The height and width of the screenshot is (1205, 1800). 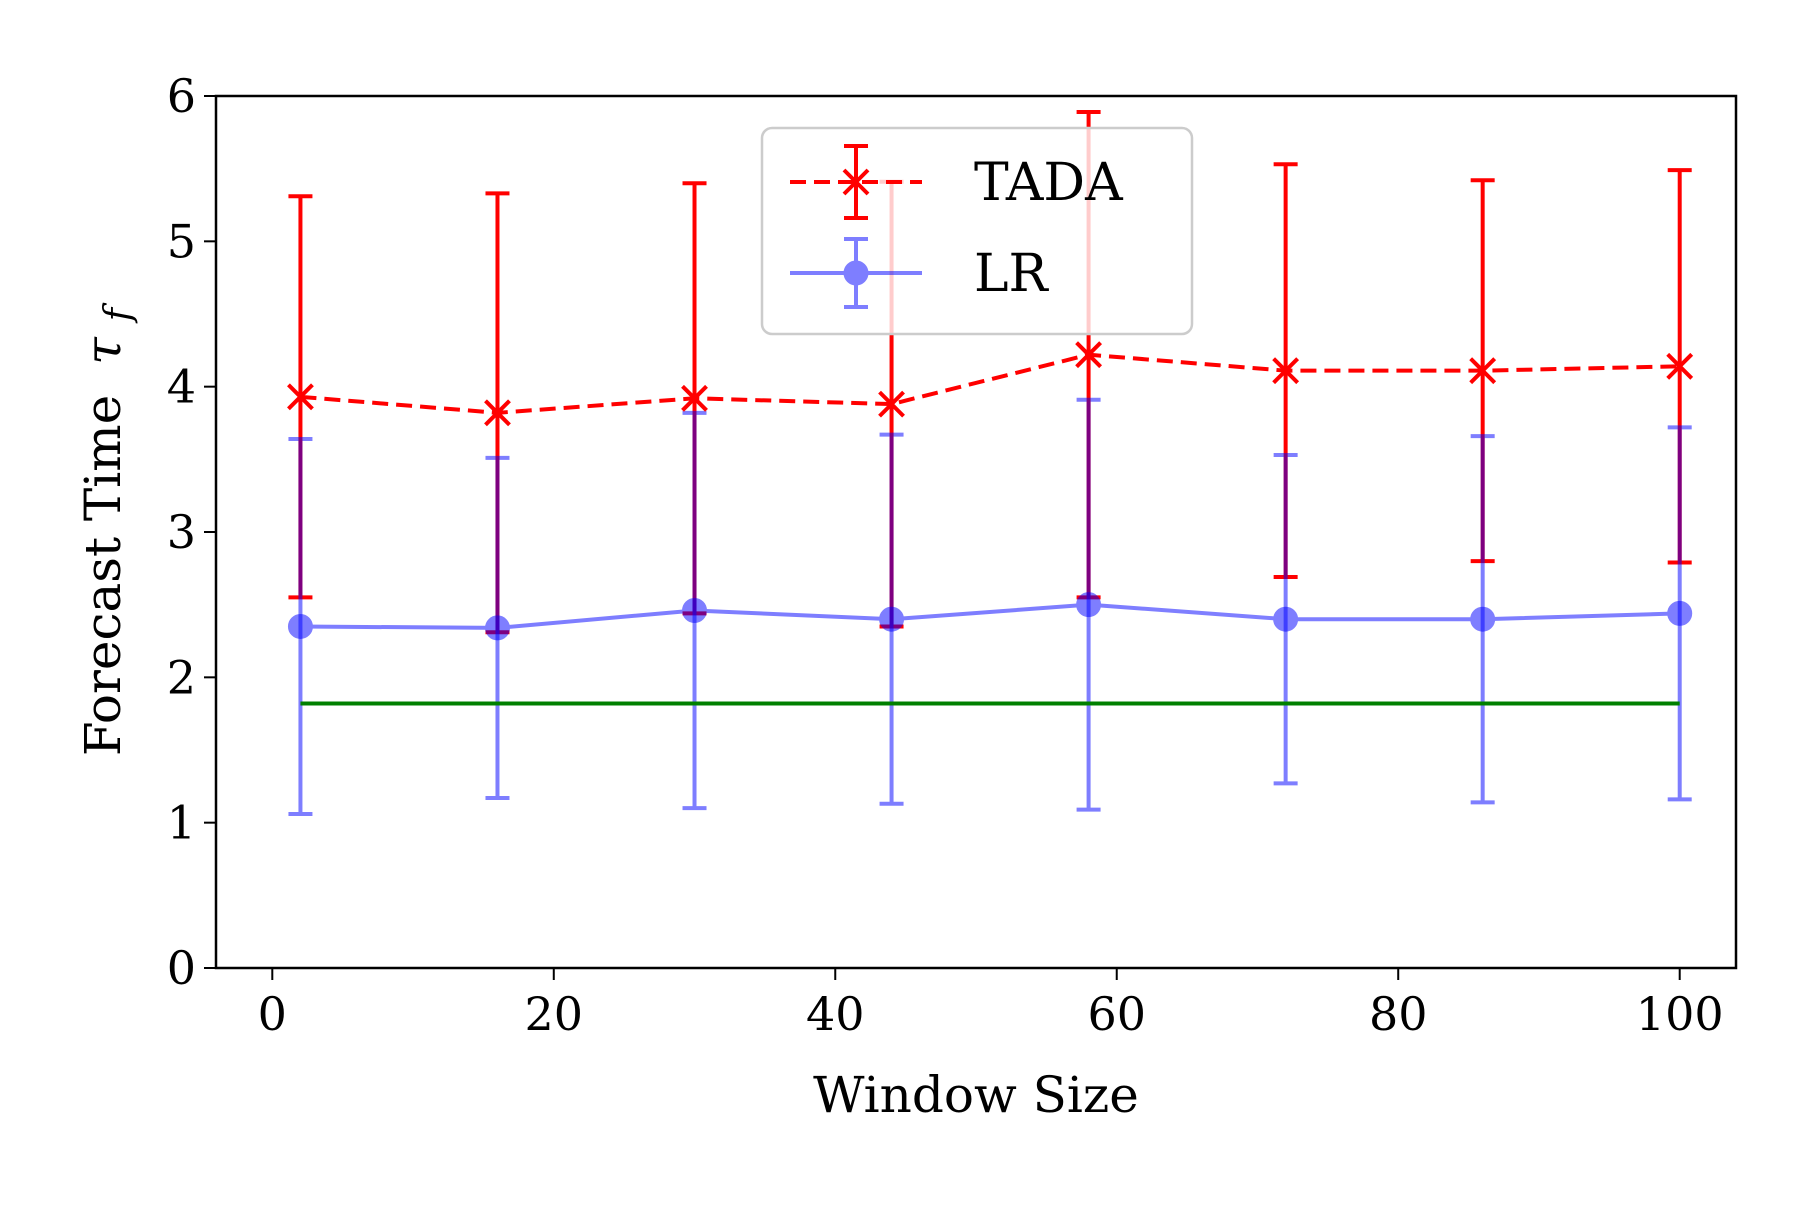 I want to click on x-axis-label: Window Size, so click(x=976, y=1095).